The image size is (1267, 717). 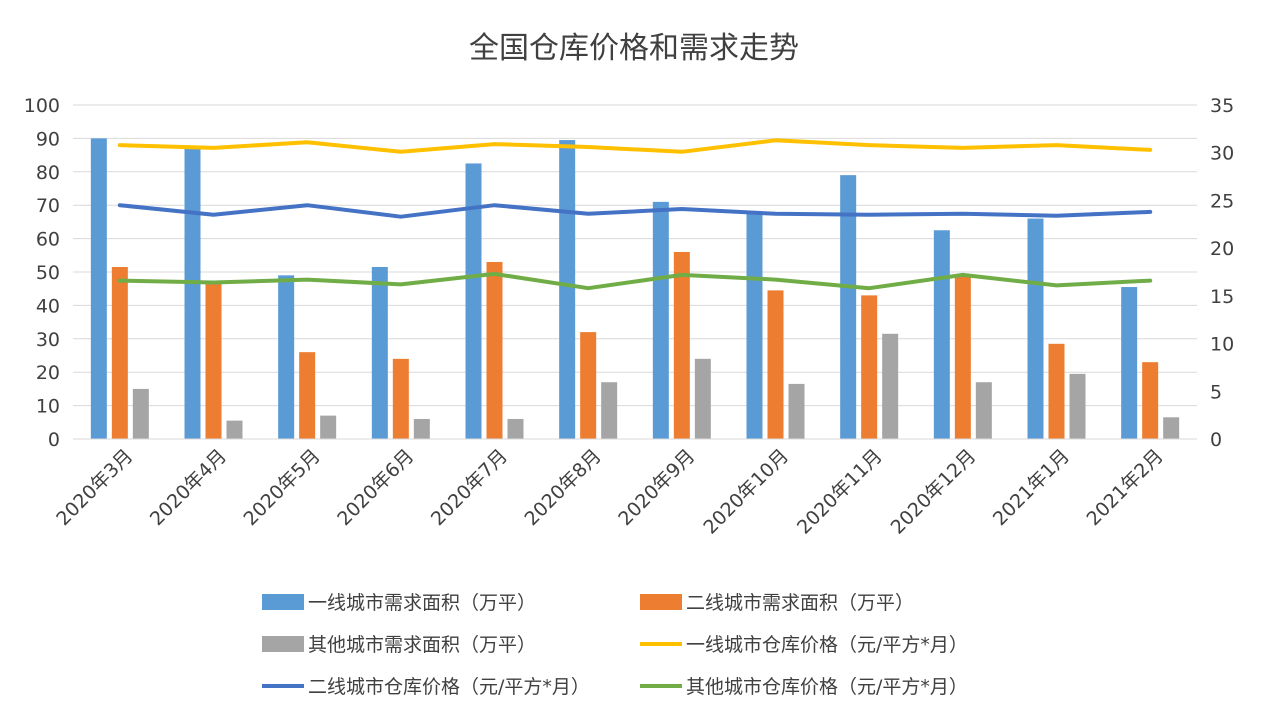 I want to click on right-y-tick-label: 25, so click(x=1222, y=201).